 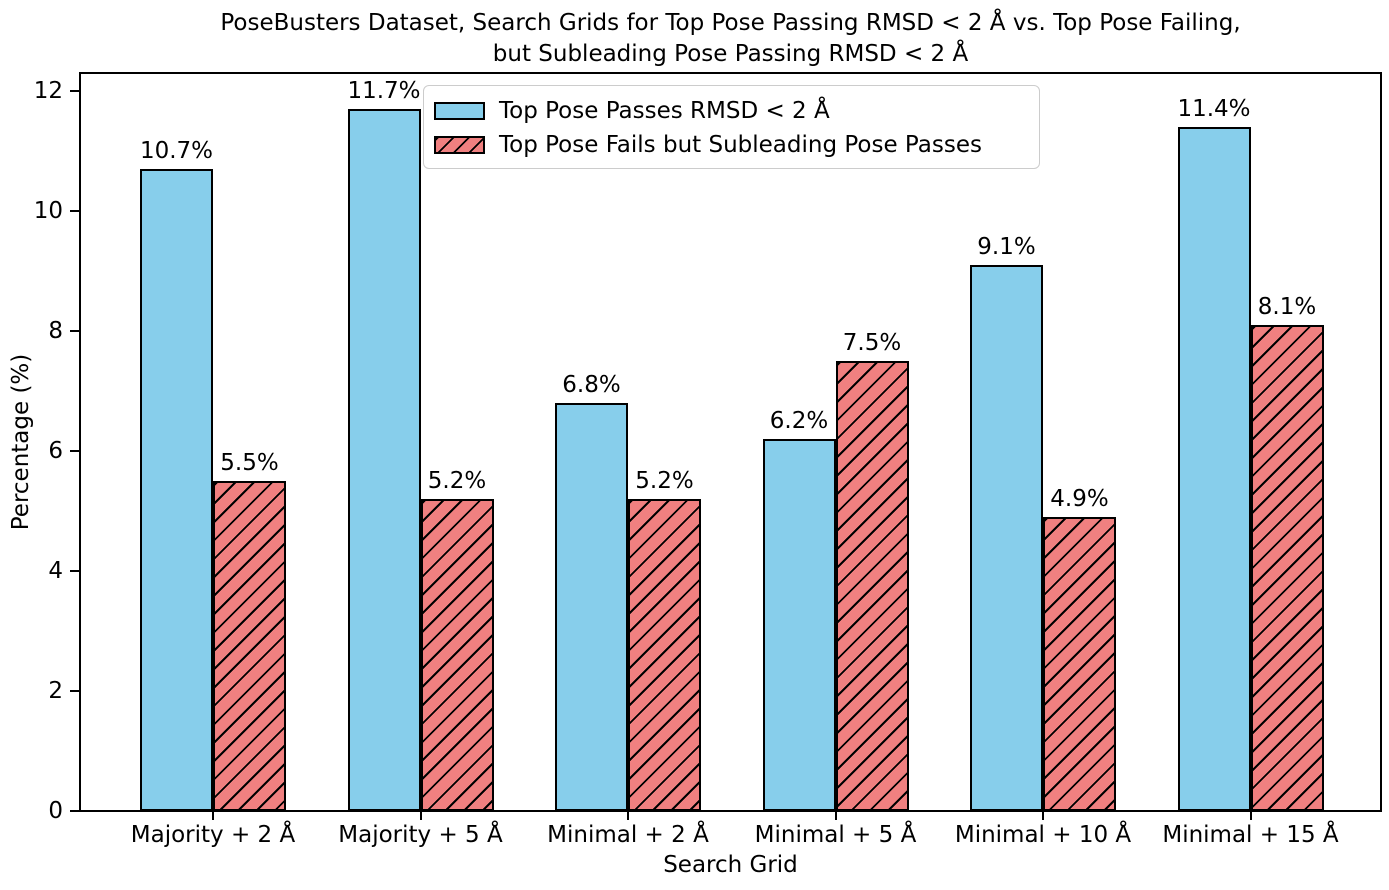 I want to click on bar-value-label: 11.7%, so click(x=384, y=91).